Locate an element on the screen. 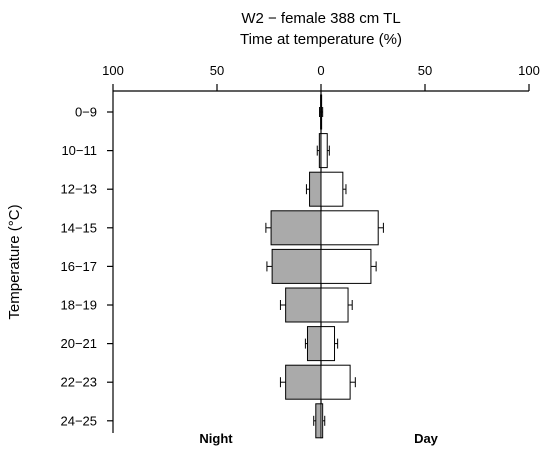 Image resolution: width=550 pixels, height=455 pixels. x-tick-label: 0 is located at coordinates (320, 70).